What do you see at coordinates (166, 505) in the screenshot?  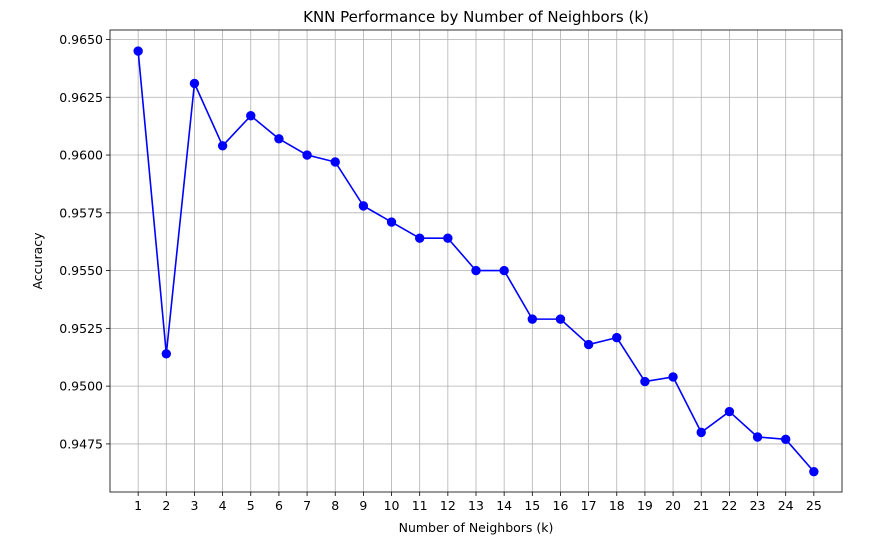 I see `x-tick-label: 2` at bounding box center [166, 505].